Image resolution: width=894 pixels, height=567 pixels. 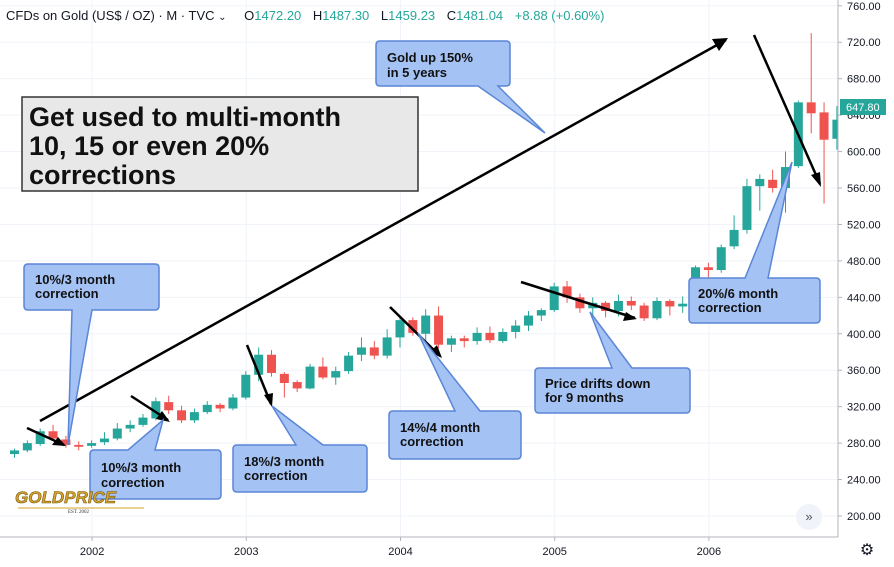 What do you see at coordinates (864, 43) in the screenshot?
I see `y-tick-label: 720.00` at bounding box center [864, 43].